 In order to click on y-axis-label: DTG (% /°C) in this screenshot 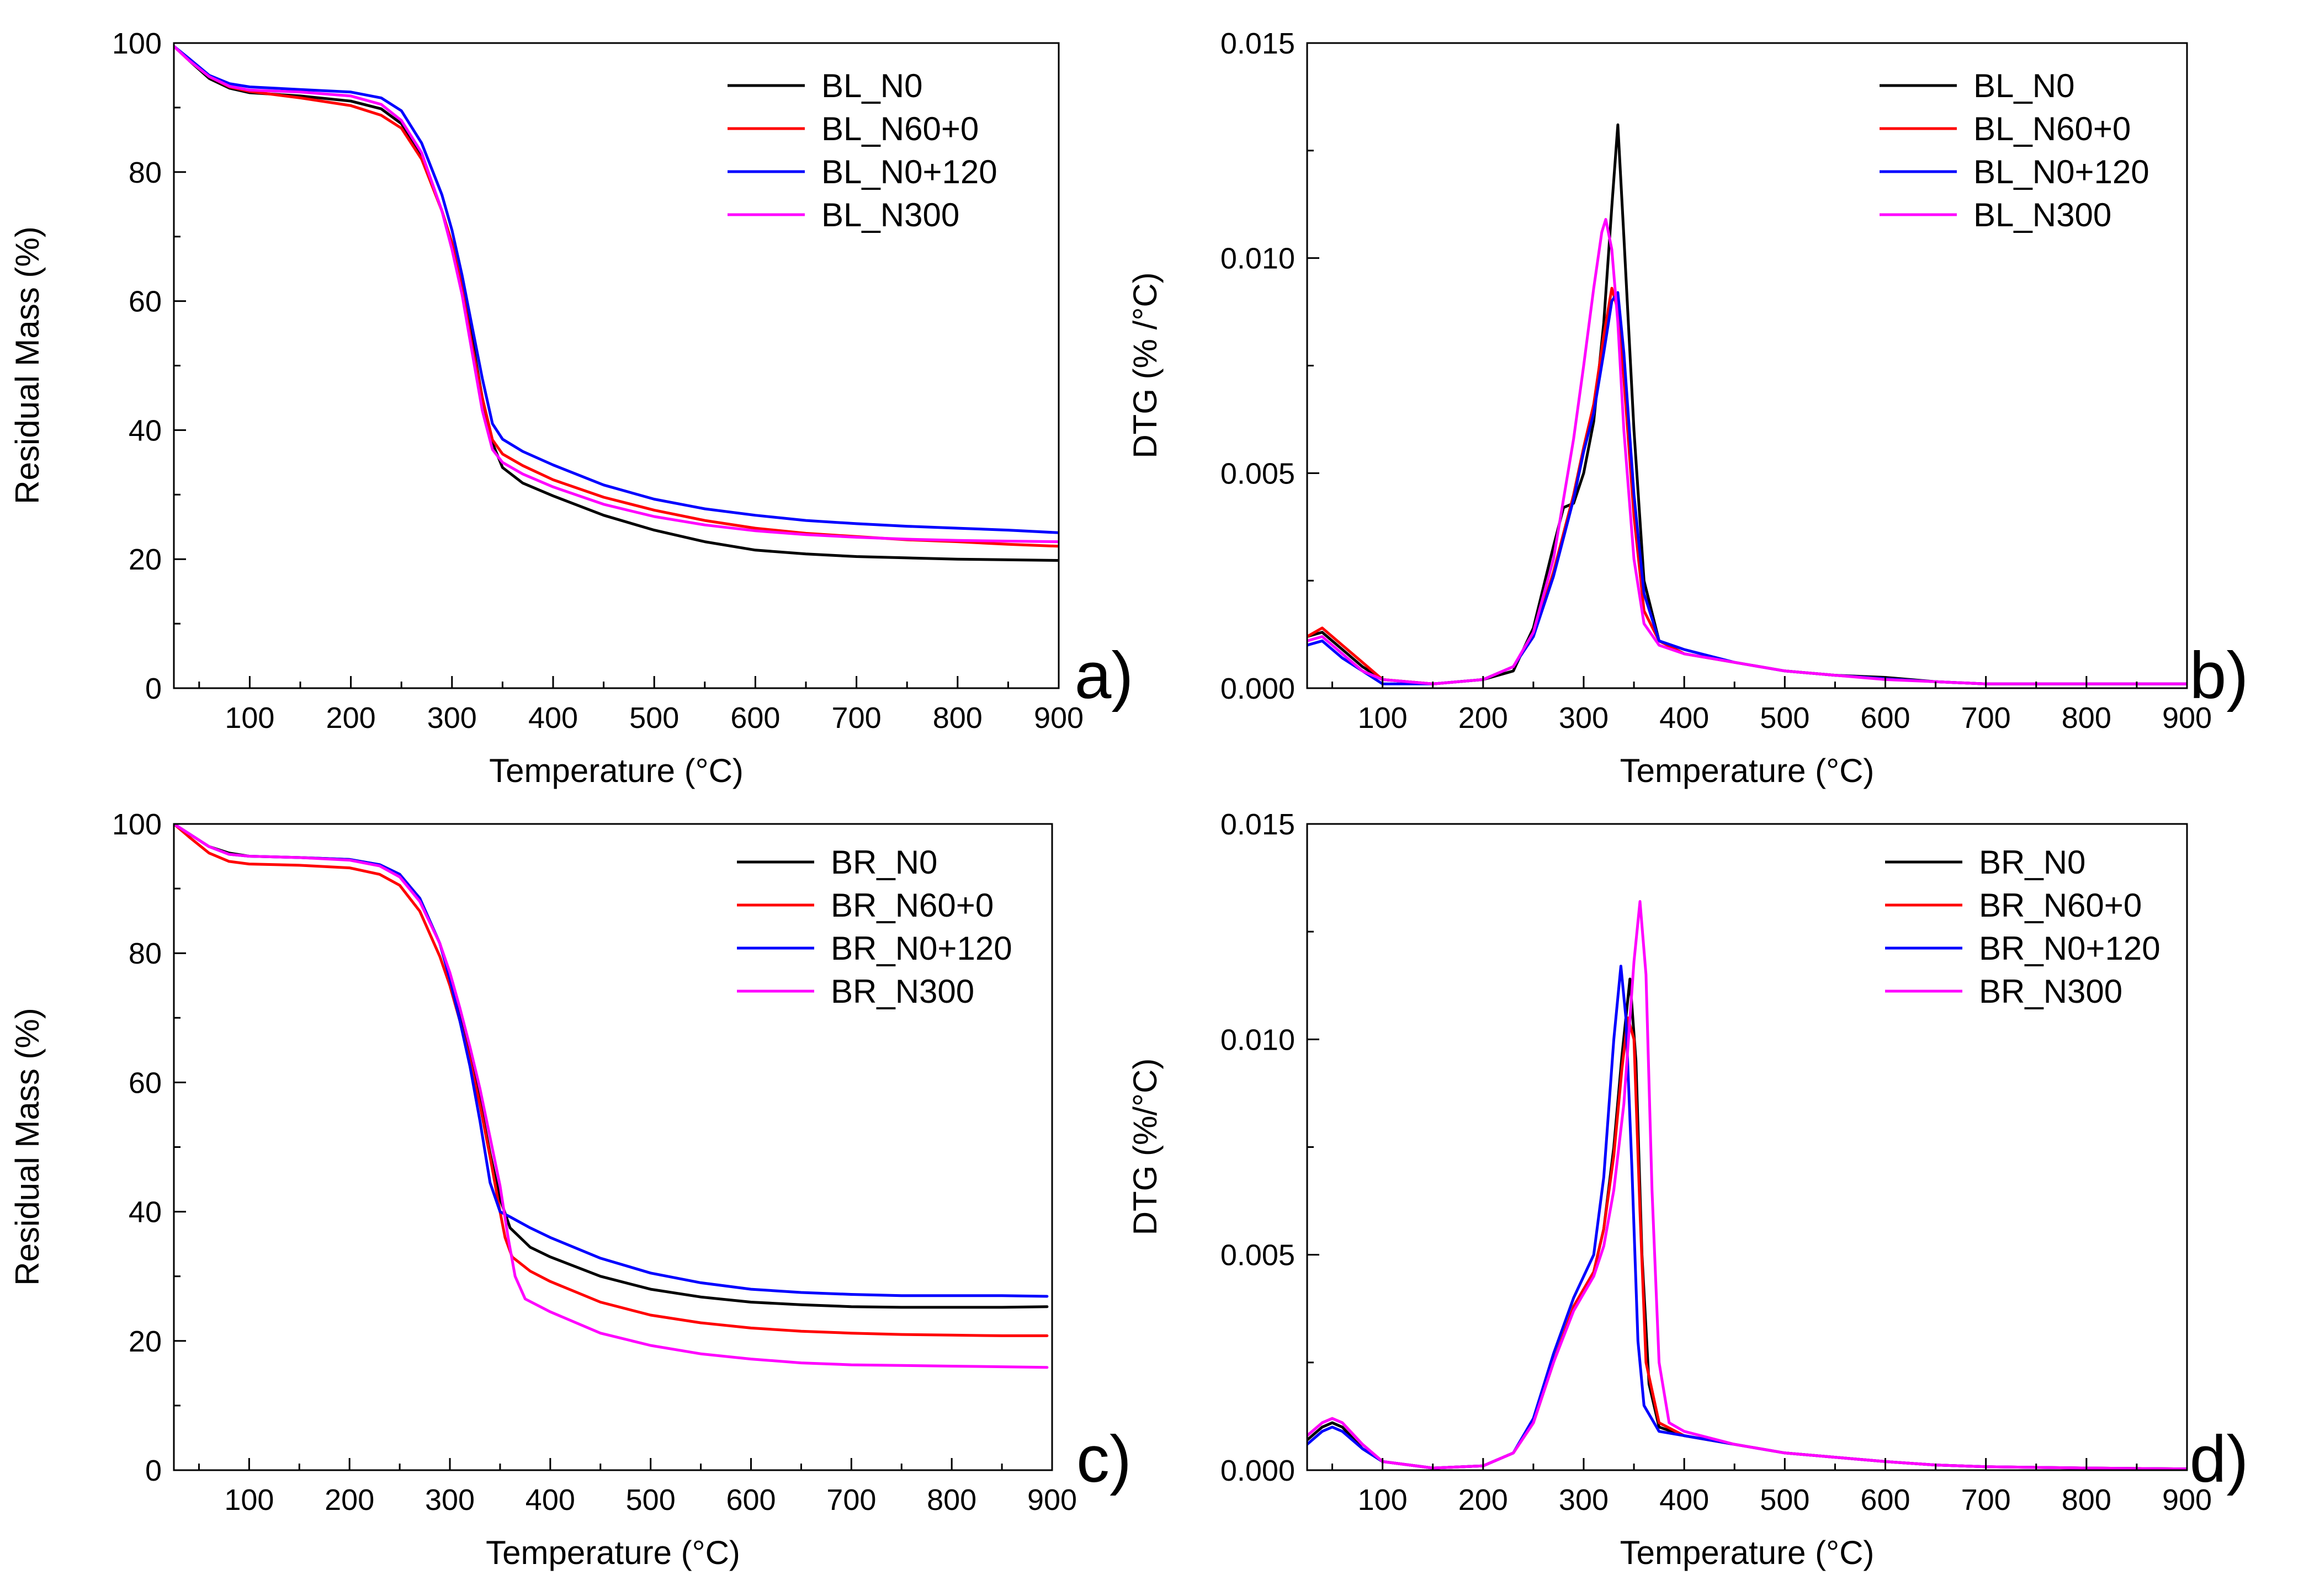, I will do `click(1145, 365)`.